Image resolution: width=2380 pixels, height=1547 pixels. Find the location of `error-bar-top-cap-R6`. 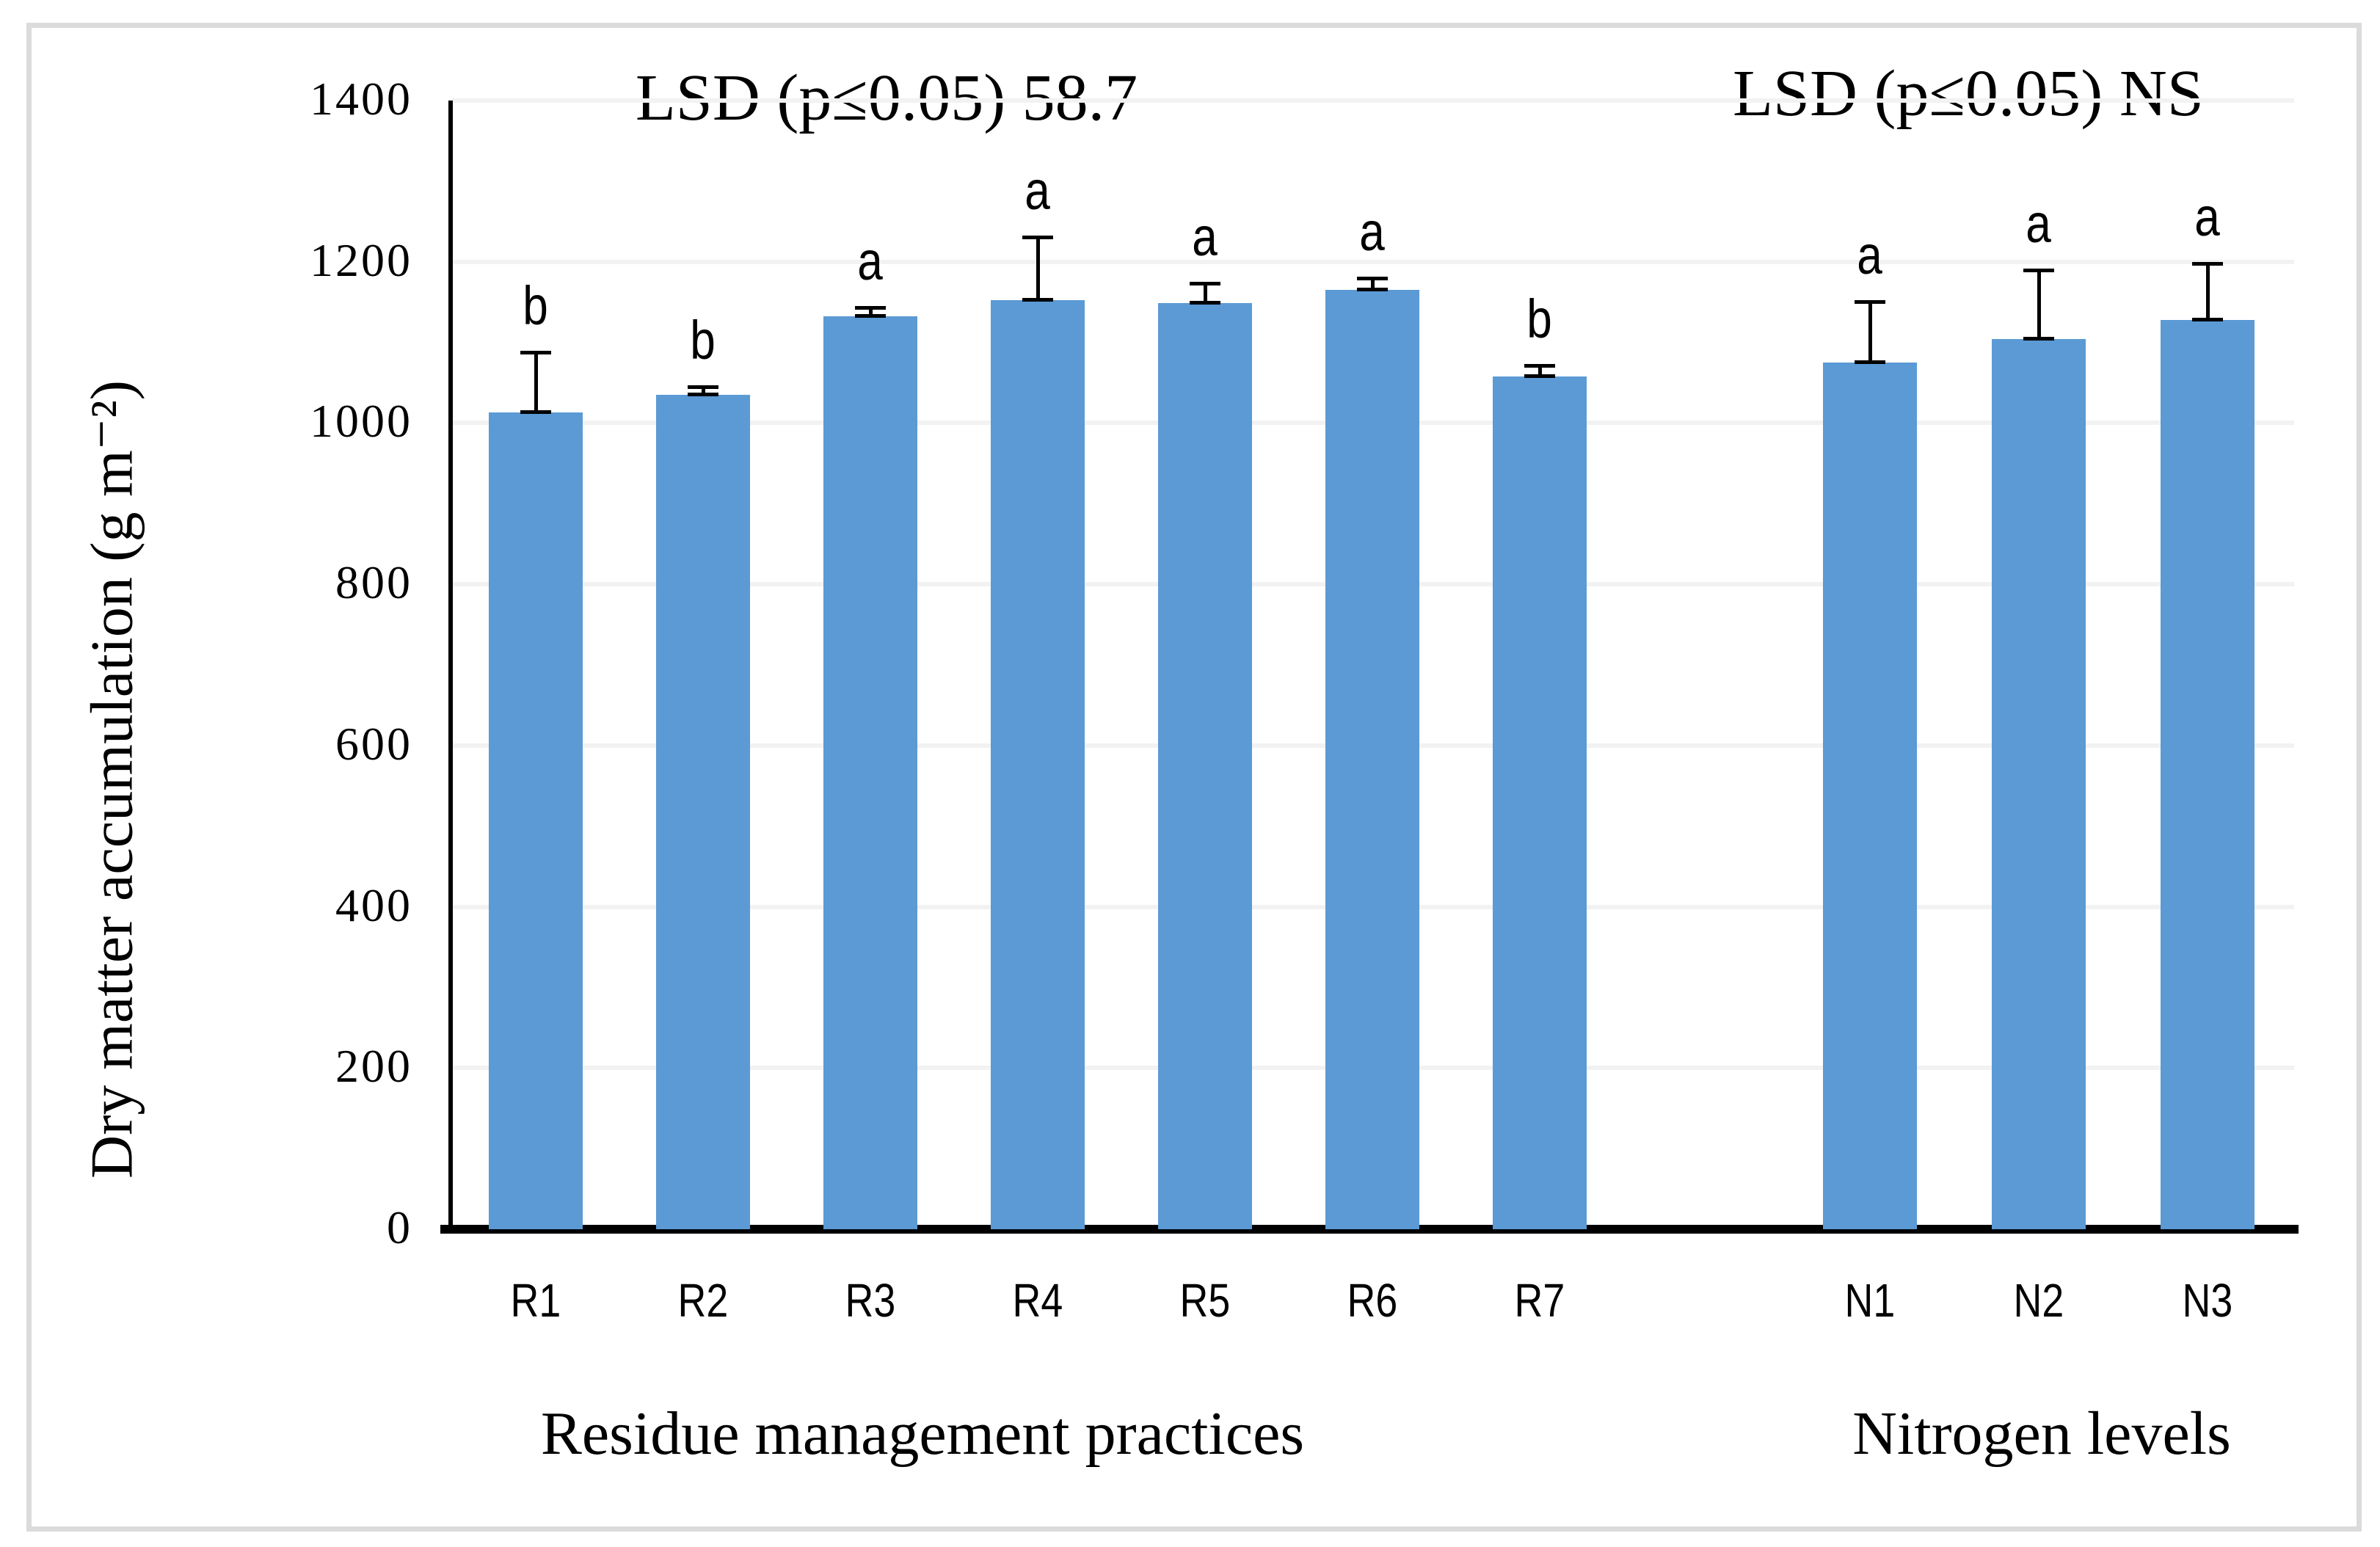

error-bar-top-cap-R6 is located at coordinates (1372, 278).